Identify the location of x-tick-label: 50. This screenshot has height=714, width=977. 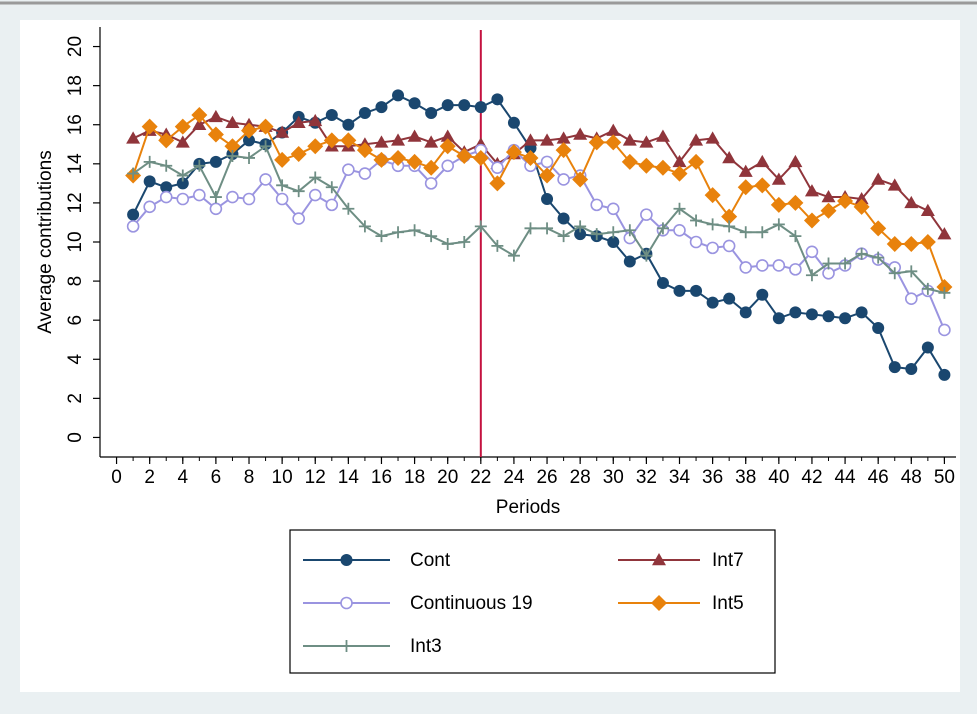
(944, 477).